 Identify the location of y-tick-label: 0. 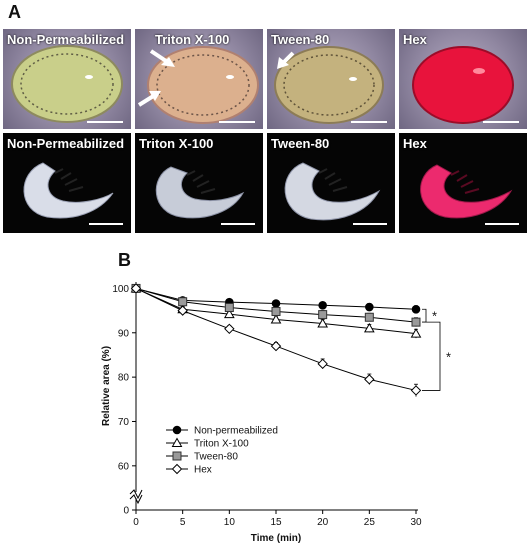
(126, 511).